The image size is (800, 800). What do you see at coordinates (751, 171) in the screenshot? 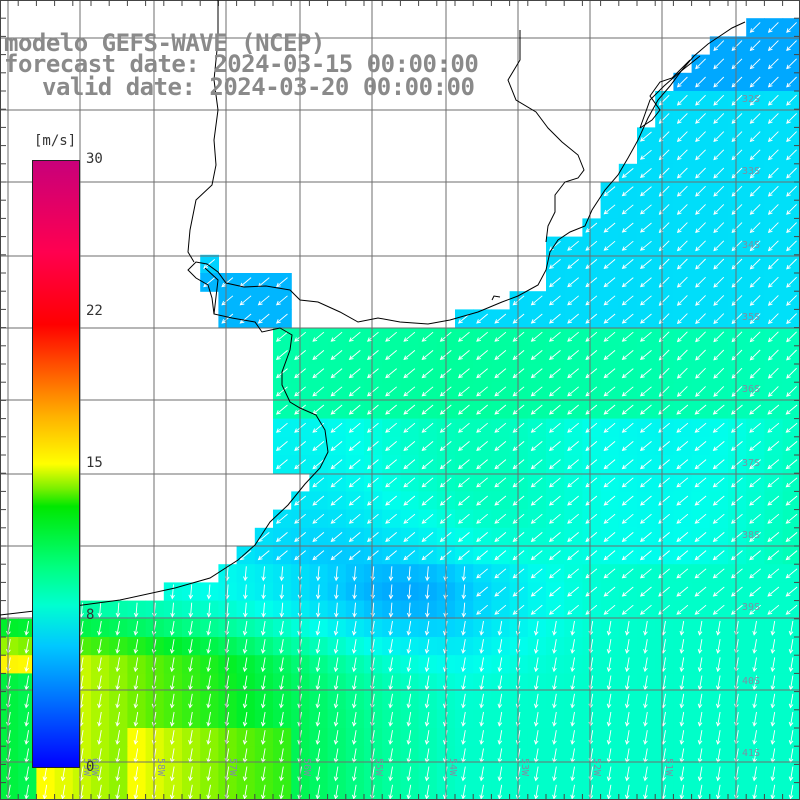
I see `latitude-tick-label: 33S` at bounding box center [751, 171].